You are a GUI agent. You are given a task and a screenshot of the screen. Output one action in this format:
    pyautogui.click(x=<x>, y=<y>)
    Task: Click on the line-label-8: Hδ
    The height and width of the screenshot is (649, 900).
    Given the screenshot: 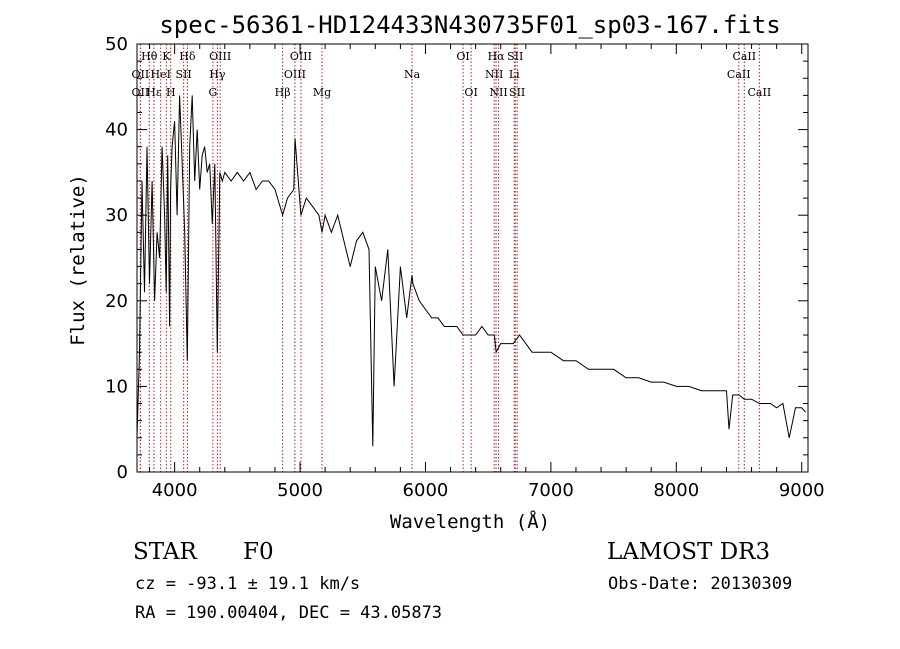 What is the action you would take?
    pyautogui.click(x=187, y=56)
    